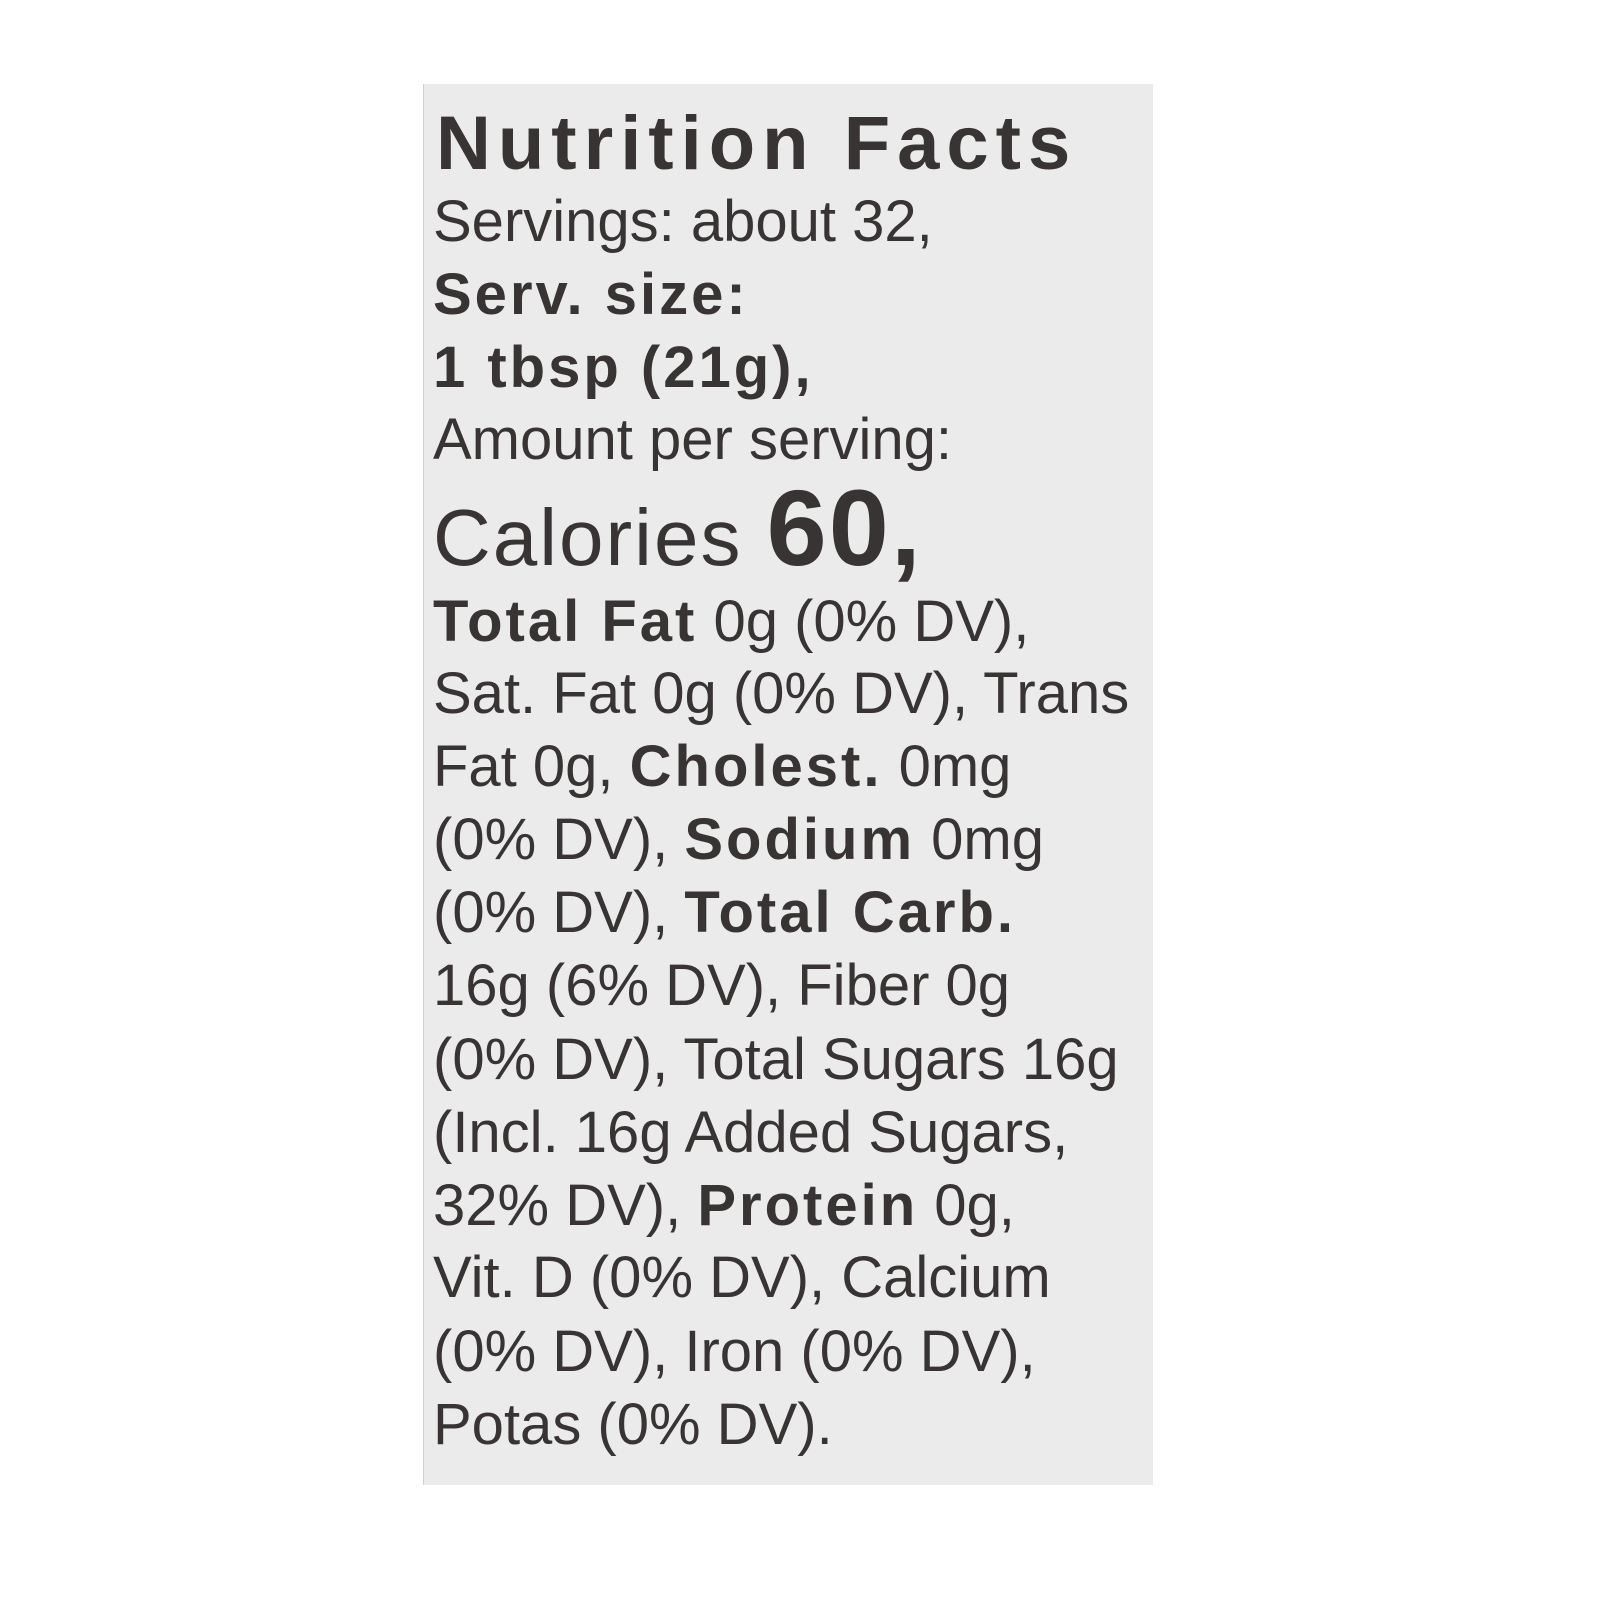 This screenshot has height=1600, width=1600. I want to click on nutrient-name: Sodium, so click(800, 839).